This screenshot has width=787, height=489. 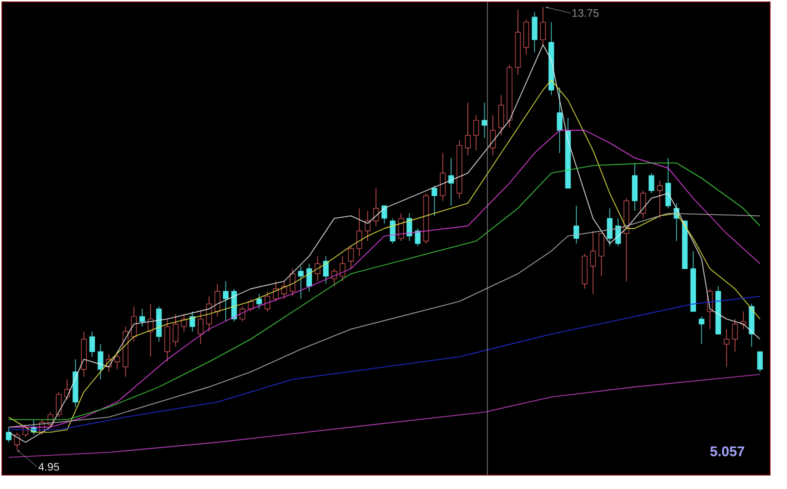 What do you see at coordinates (49, 466) in the screenshot?
I see `annotation: 4.95` at bounding box center [49, 466].